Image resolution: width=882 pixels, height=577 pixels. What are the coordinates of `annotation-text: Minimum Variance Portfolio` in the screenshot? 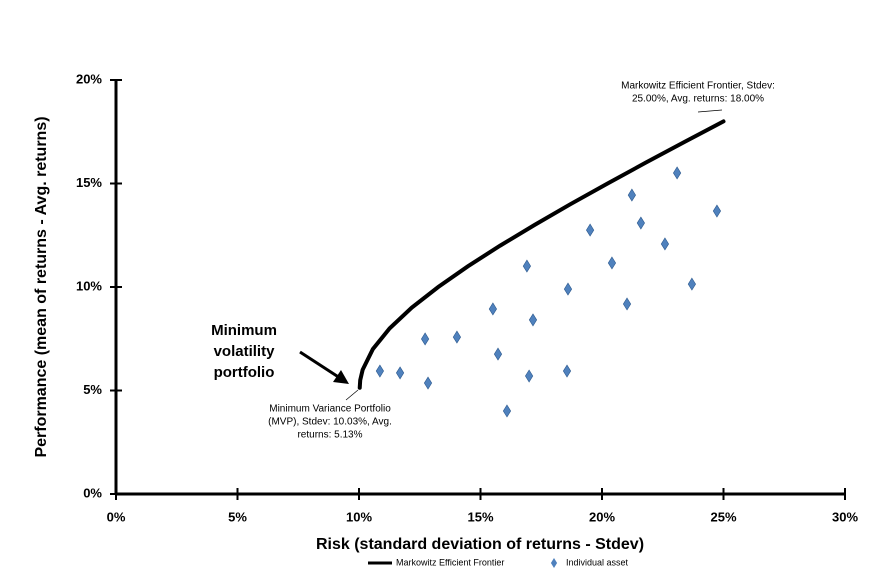 It's located at (330, 409).